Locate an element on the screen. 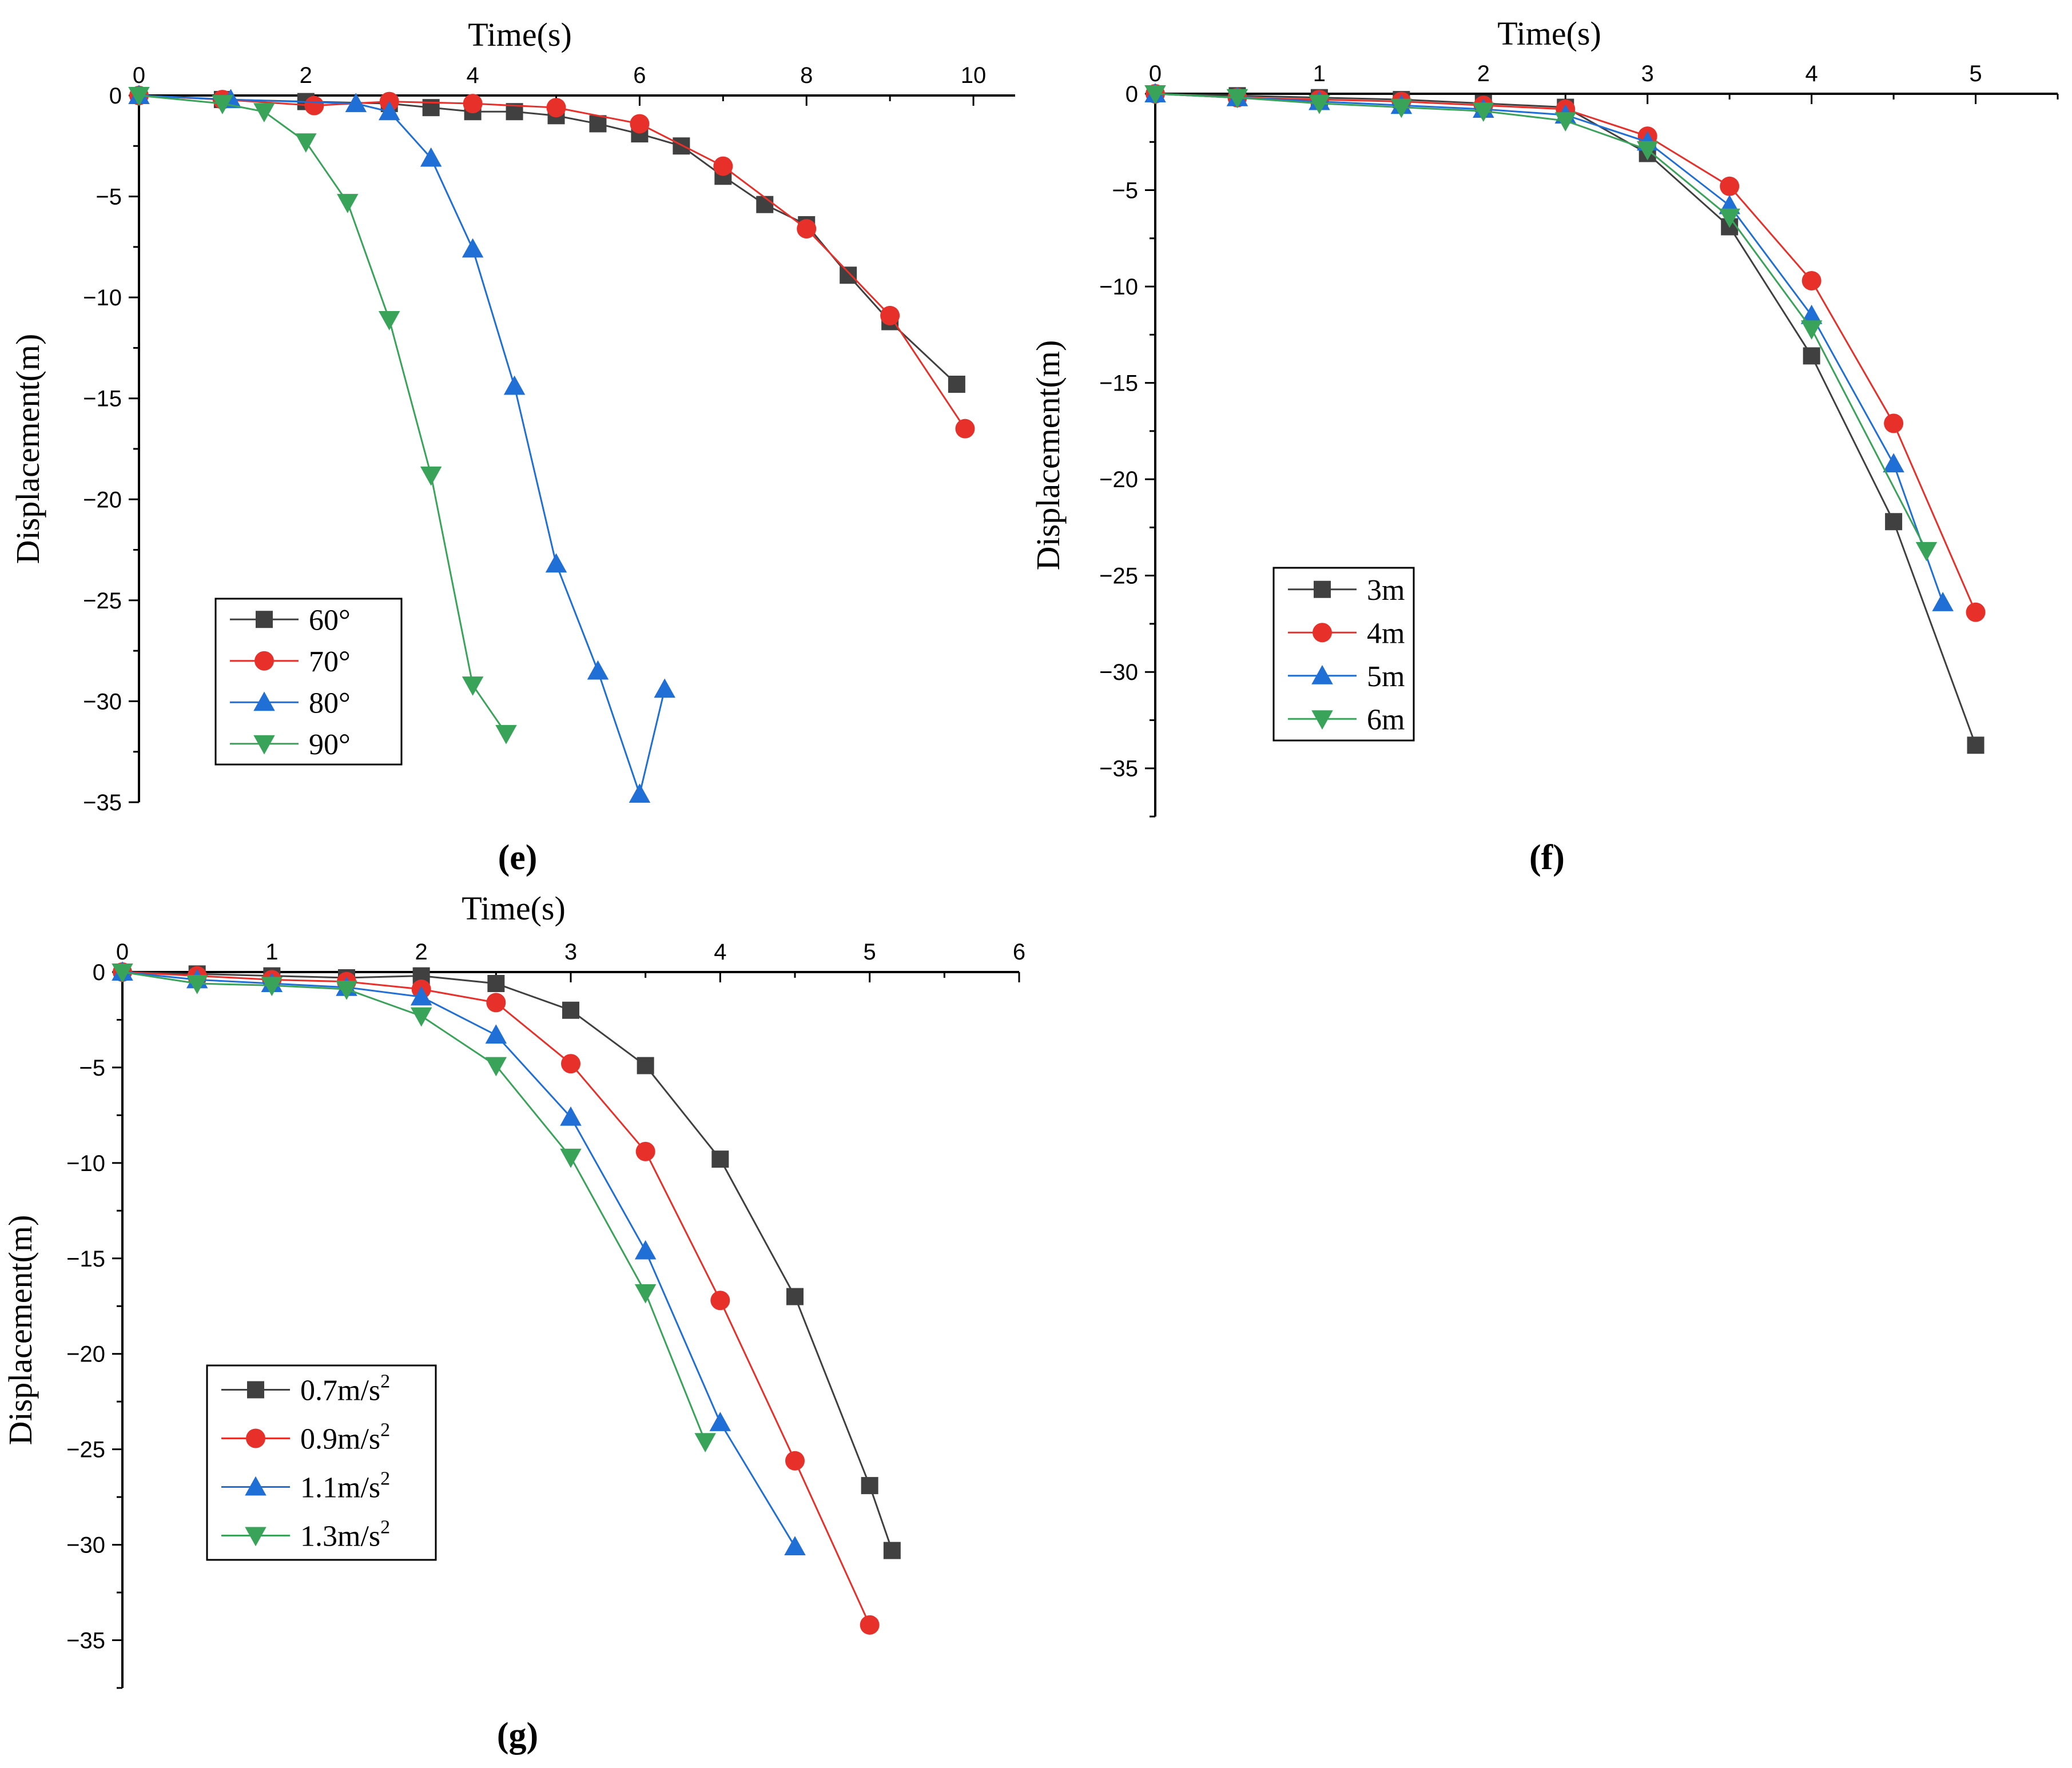 The width and height of the screenshot is (2072, 1768). legend: 0.7m/s2 0.9m/s2 1.1m/s2 1.3m/s2 is located at coordinates (321, 1462).